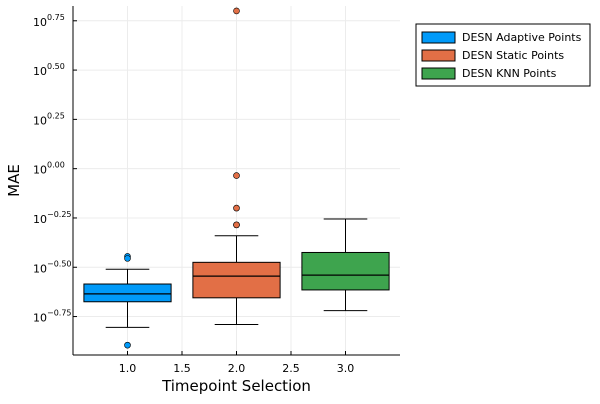 This screenshot has width=600, height=404. What do you see at coordinates (513, 55) in the screenshot?
I see `legend-label: DESN Static Points` at bounding box center [513, 55].